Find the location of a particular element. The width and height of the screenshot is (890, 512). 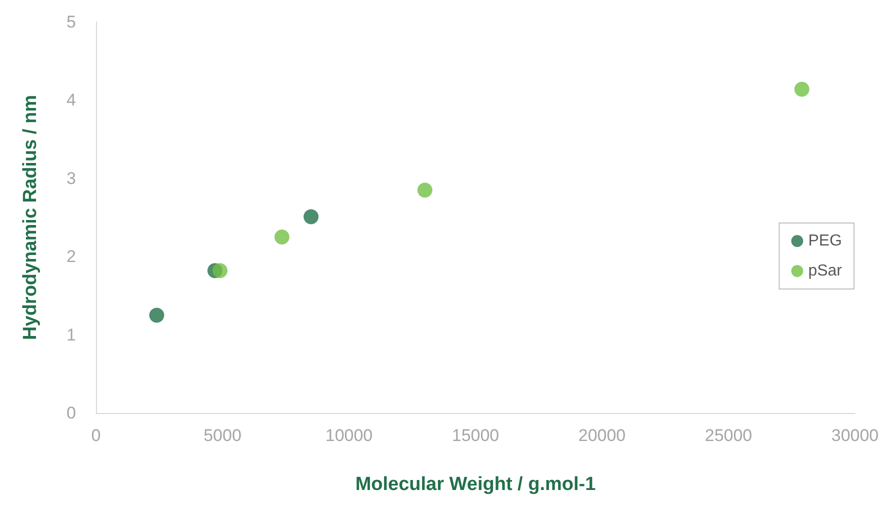

y-tick-label: 1 is located at coordinates (71, 334).